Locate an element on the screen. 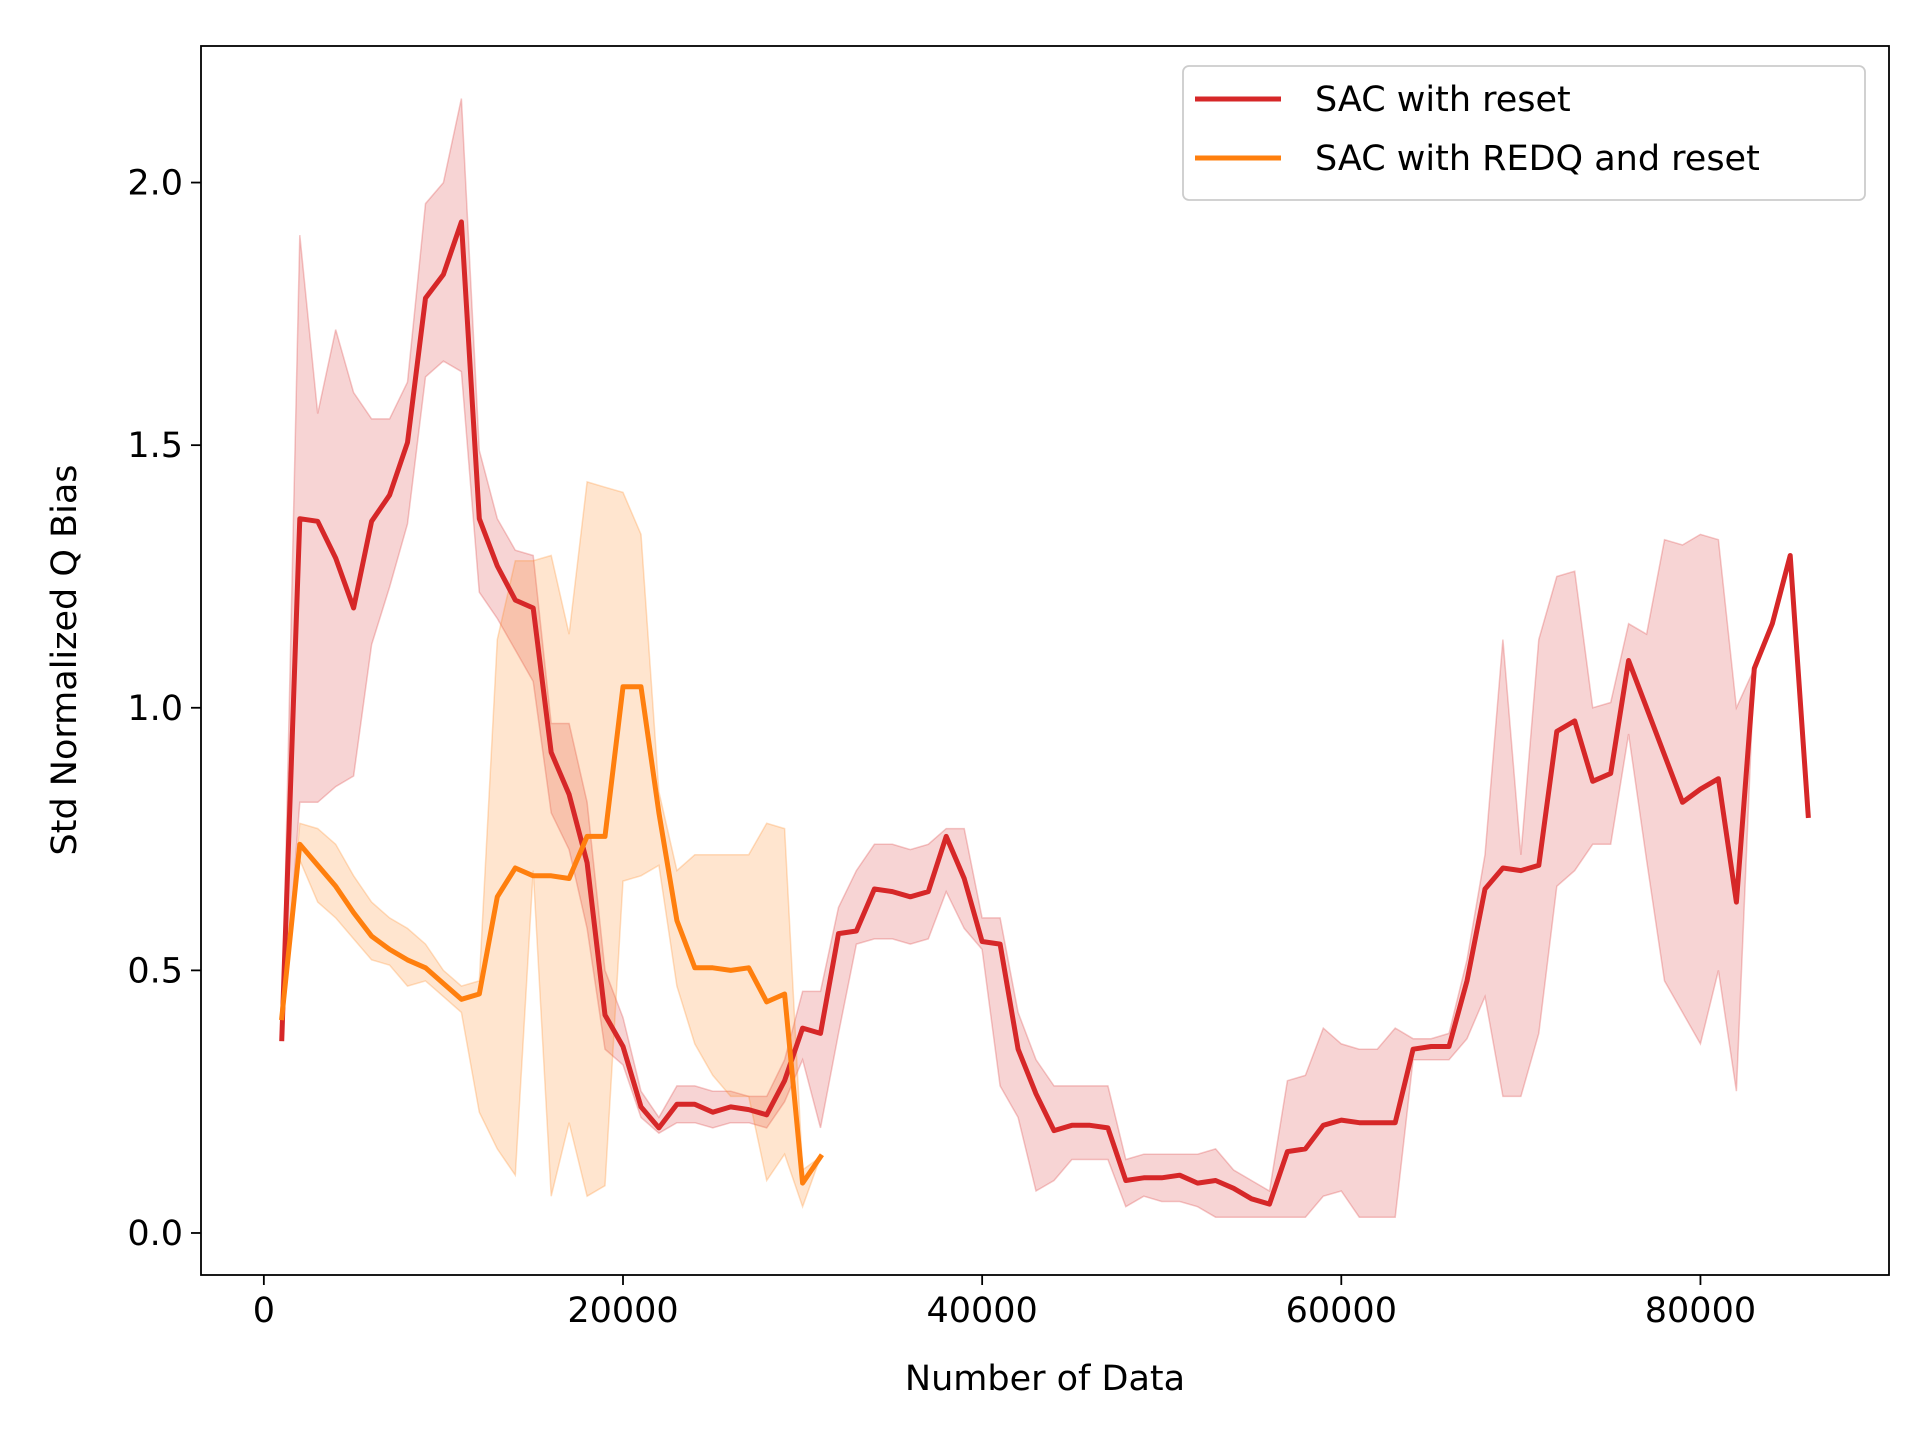  legend-label-1: SAC with REDQ and reset is located at coordinates (1537, 159).